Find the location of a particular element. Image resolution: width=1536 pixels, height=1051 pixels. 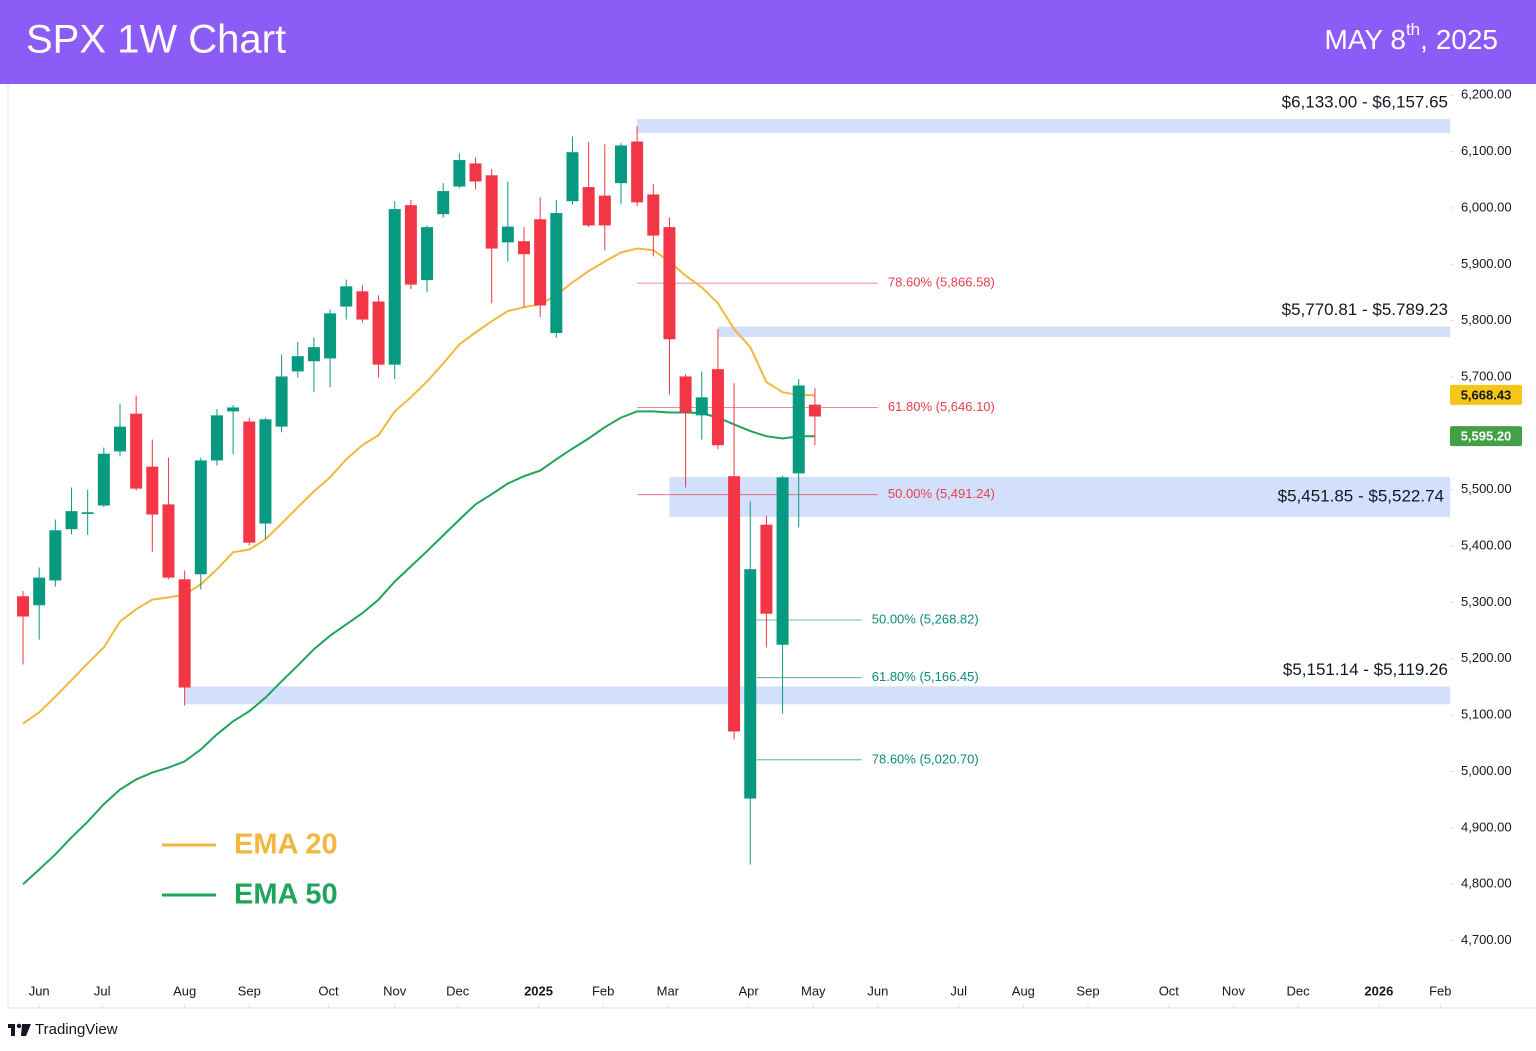

date-suffix: th is located at coordinates (1413, 29).